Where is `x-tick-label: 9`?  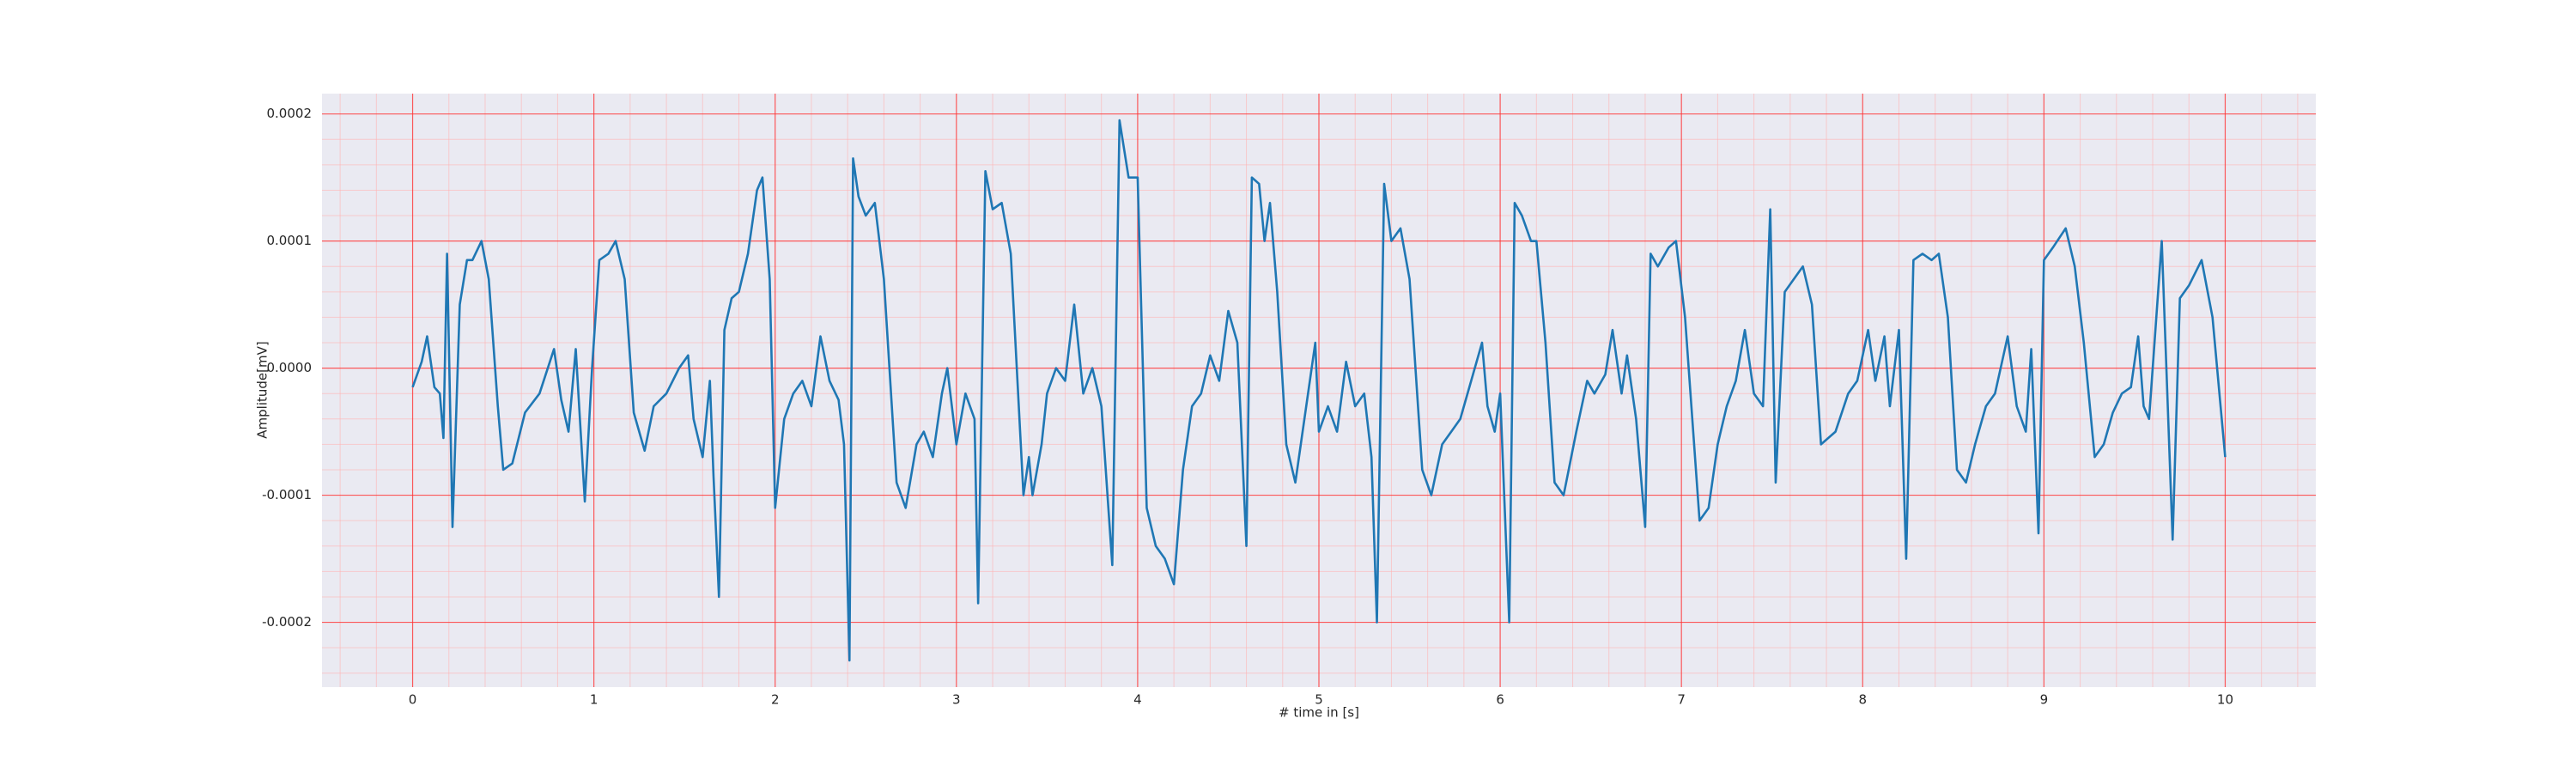 x-tick-label: 9 is located at coordinates (2045, 700).